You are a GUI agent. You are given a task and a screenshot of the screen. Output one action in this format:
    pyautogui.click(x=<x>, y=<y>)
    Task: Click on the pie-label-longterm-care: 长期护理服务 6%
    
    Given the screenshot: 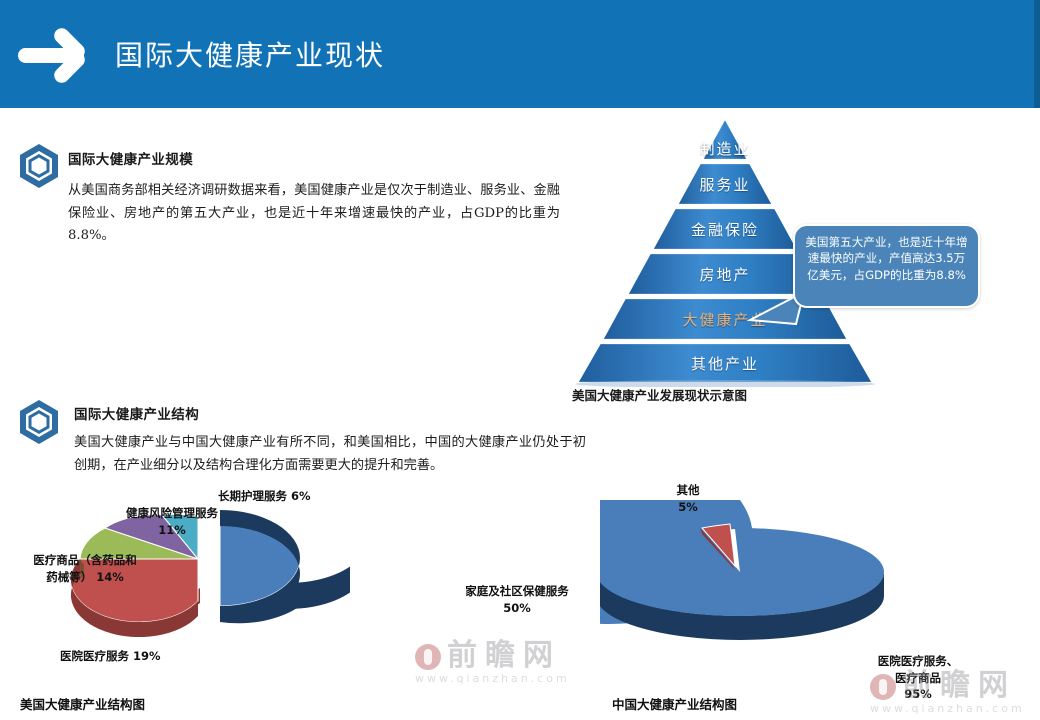 What is the action you would take?
    pyautogui.click(x=264, y=496)
    